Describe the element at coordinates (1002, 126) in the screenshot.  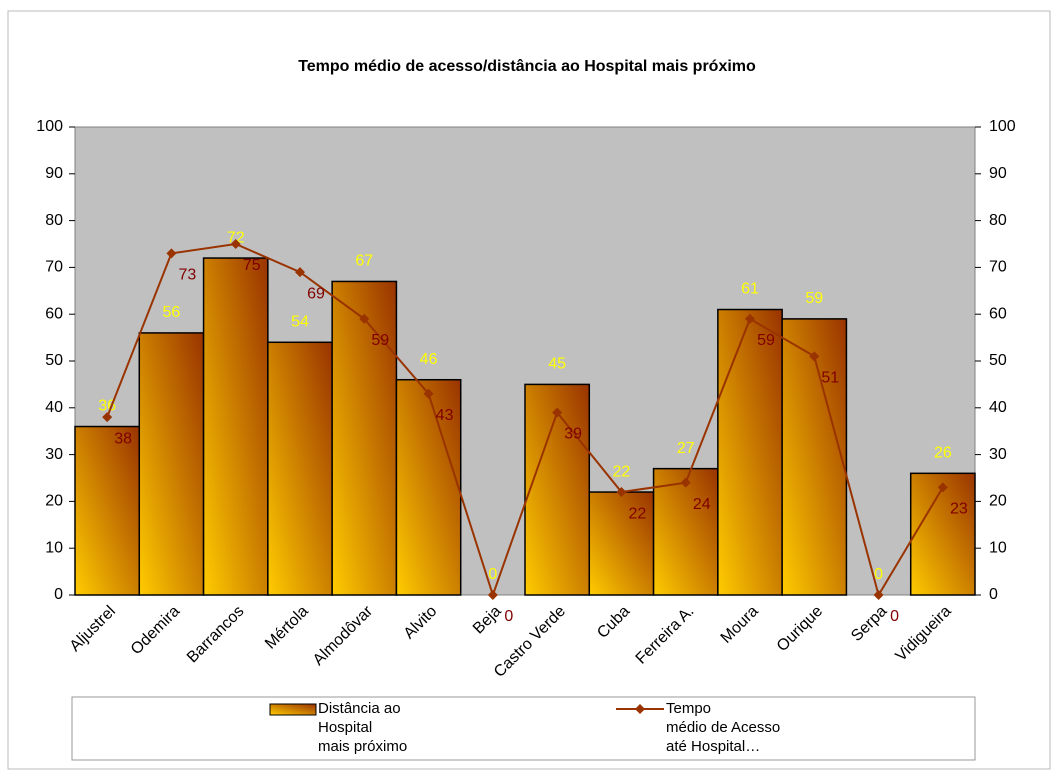
I see `y2-tick-label: 100` at that location.